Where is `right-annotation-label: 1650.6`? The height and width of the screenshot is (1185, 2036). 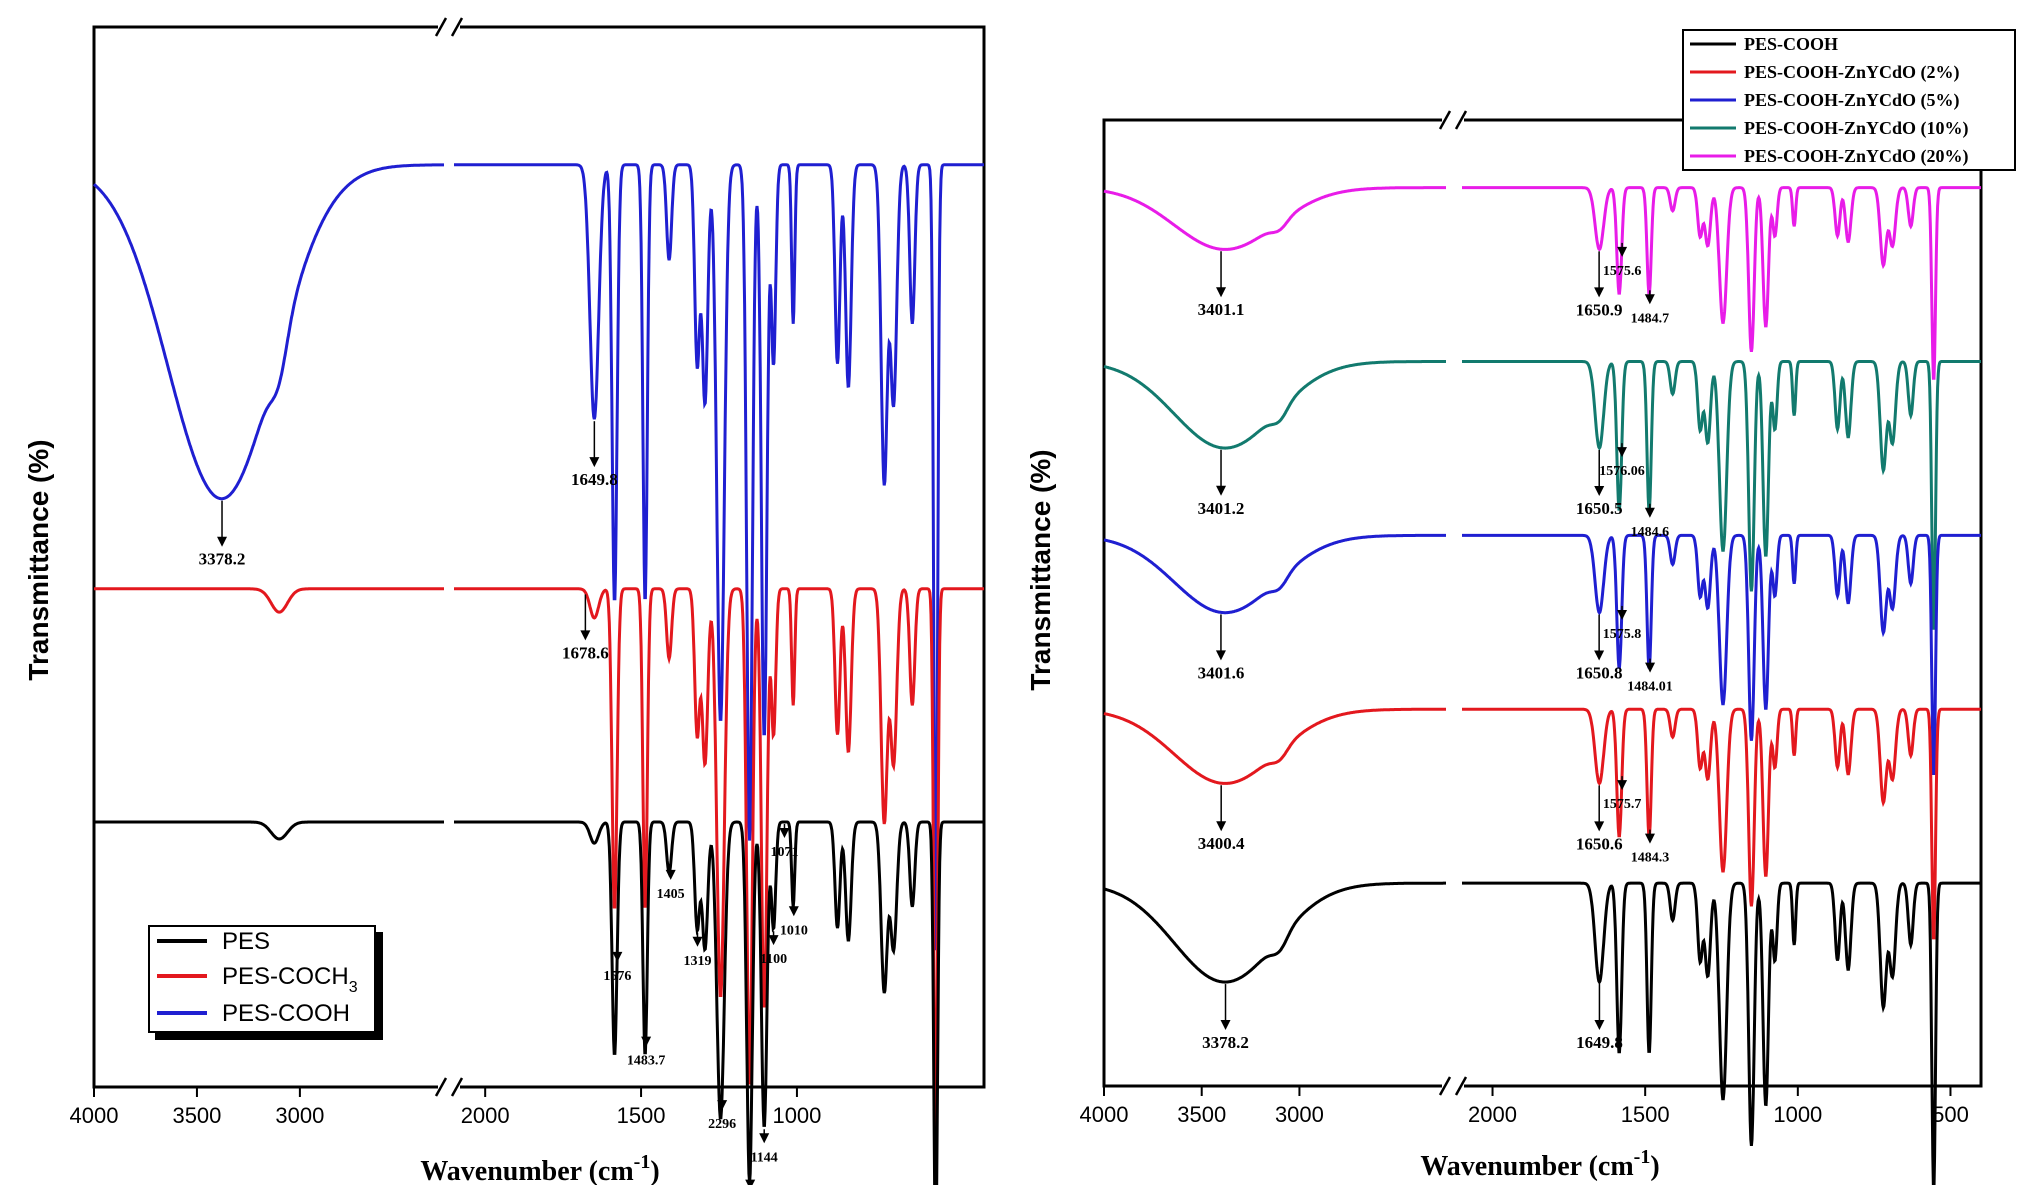 right-annotation-label: 1650.6 is located at coordinates (1599, 843).